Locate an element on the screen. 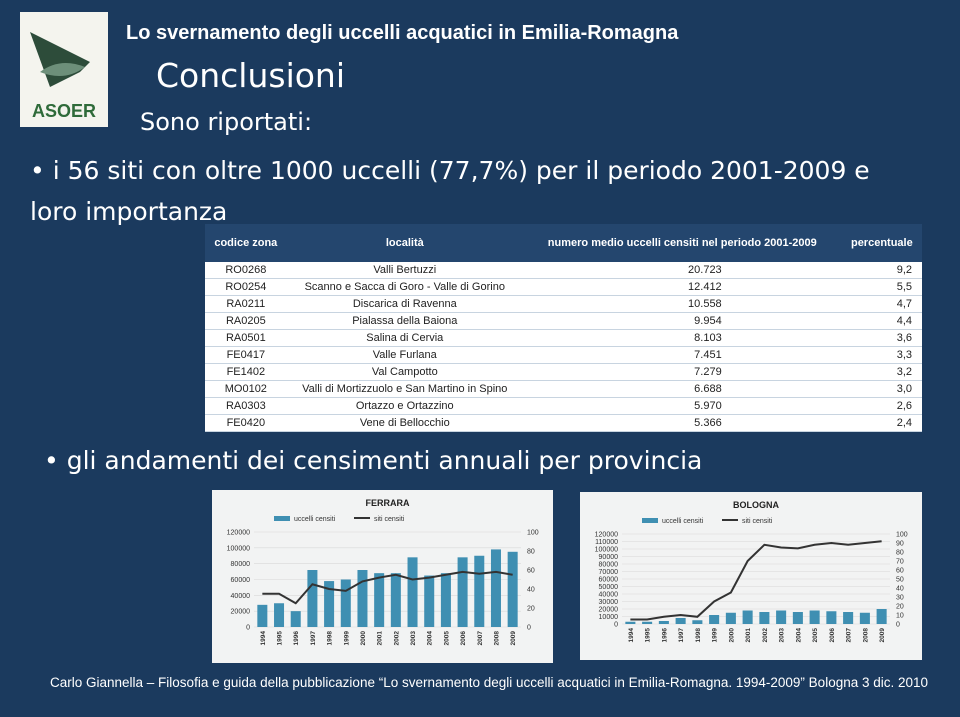  y-tick-label: 110000 is located at coordinates (606, 542).